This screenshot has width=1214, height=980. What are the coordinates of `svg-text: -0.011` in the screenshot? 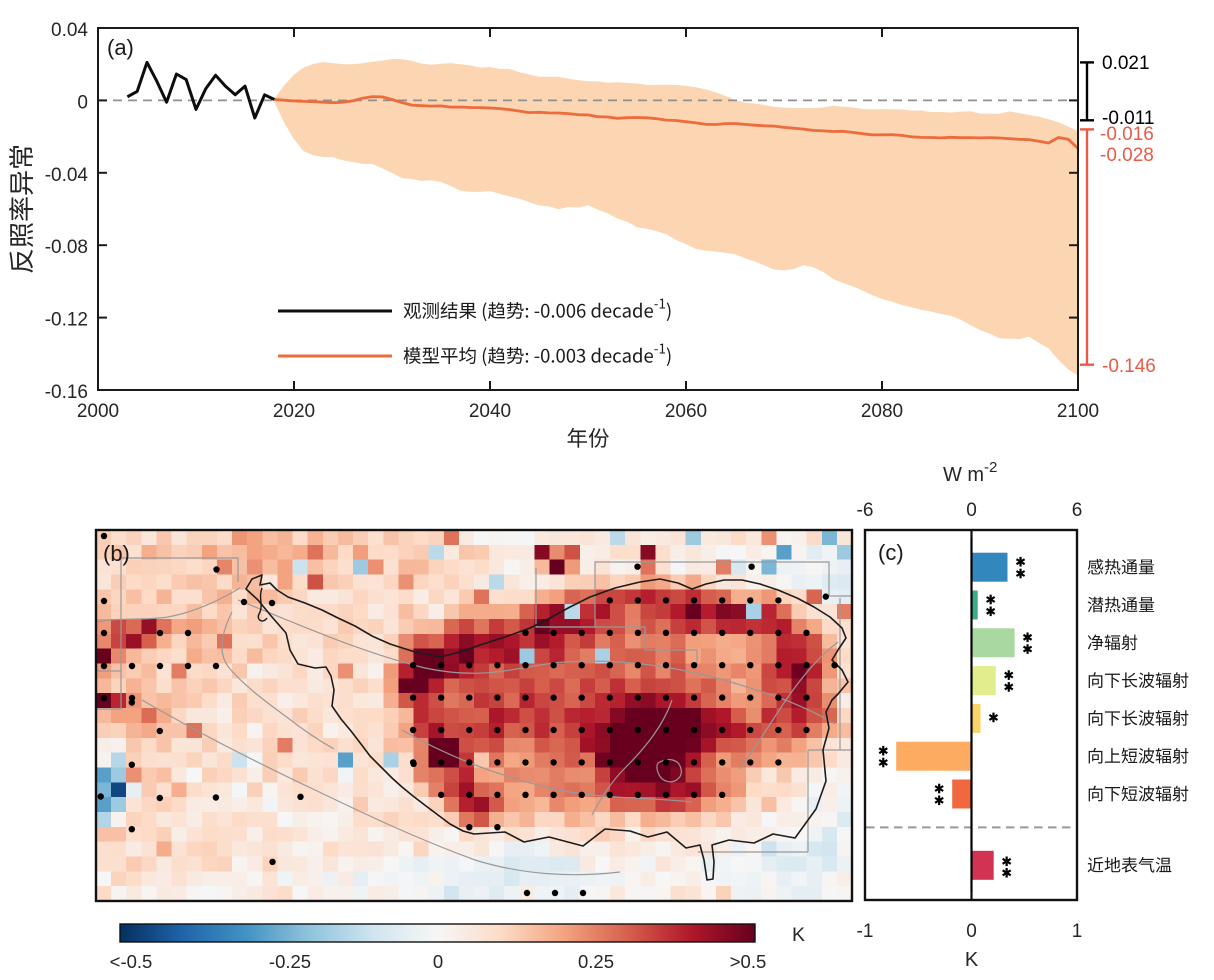 It's located at (1128, 118).